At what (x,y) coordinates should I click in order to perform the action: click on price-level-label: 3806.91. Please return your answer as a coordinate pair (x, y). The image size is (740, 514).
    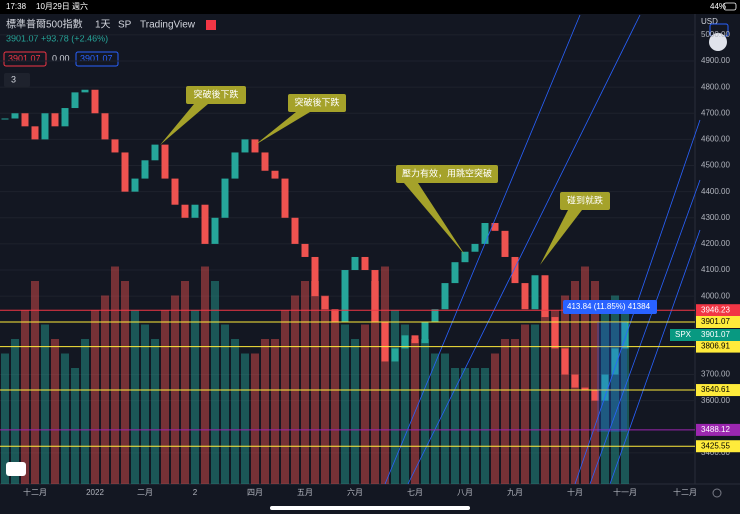
    Looking at the image, I should click on (715, 346).